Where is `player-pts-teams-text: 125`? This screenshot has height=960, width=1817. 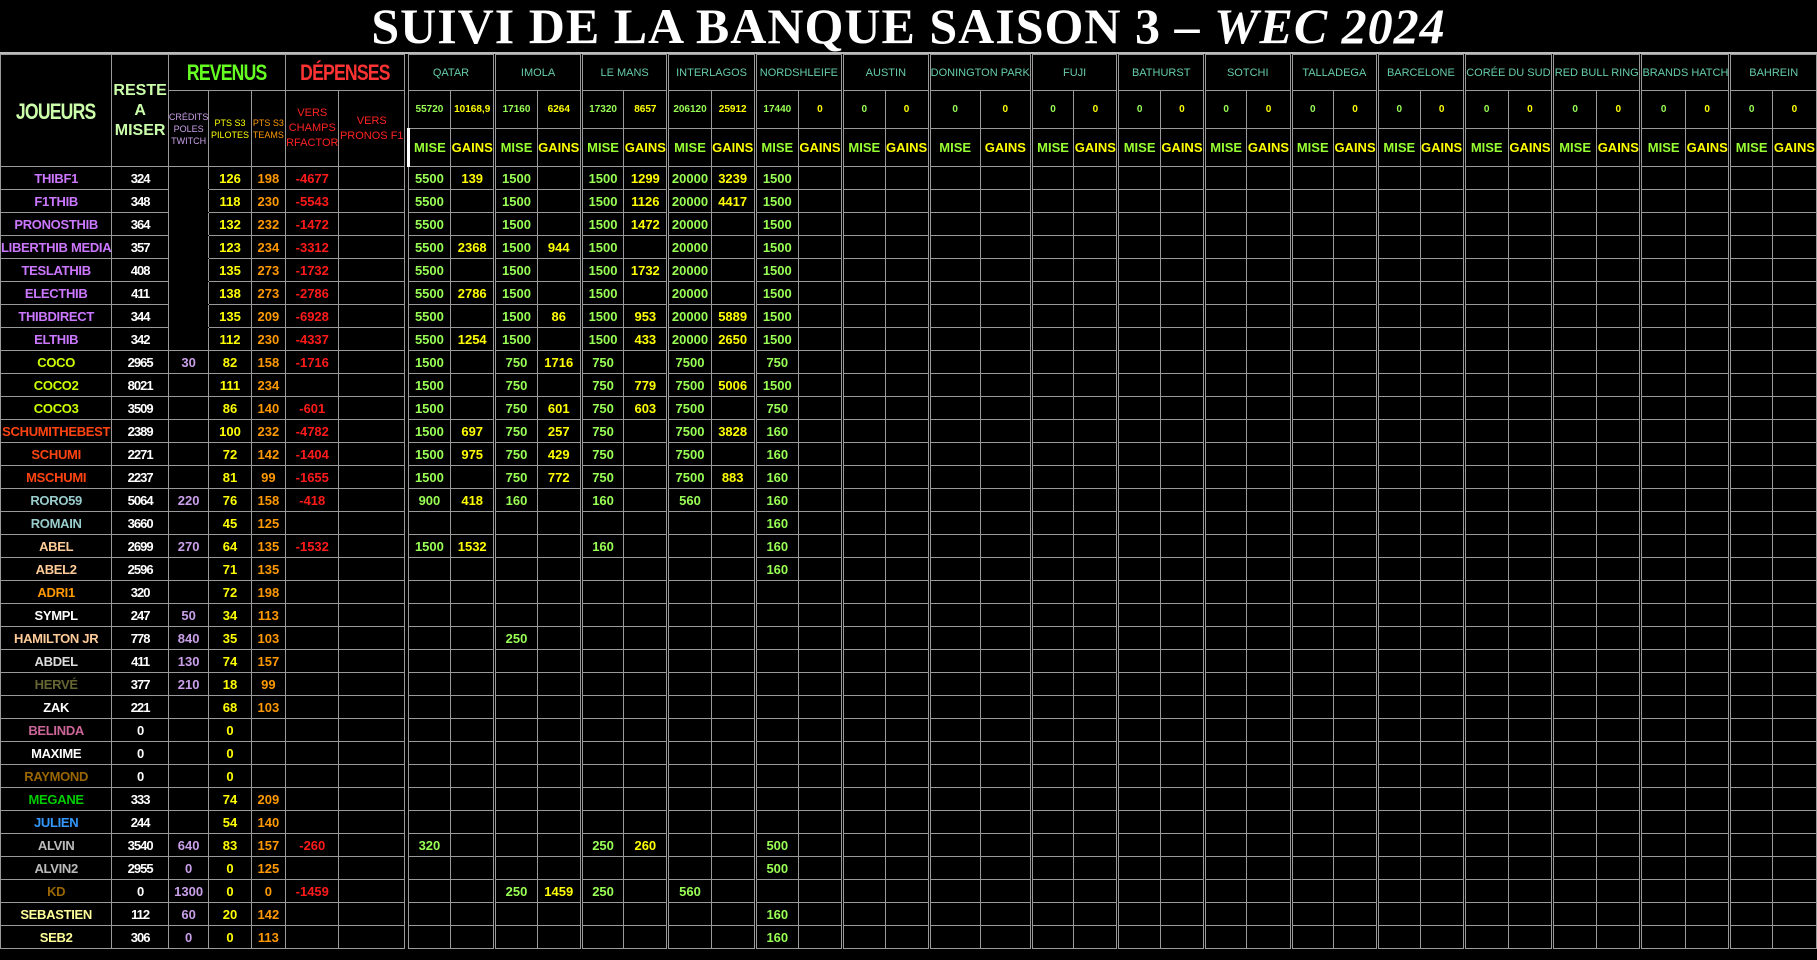
player-pts-teams-text: 125 is located at coordinates (268, 523).